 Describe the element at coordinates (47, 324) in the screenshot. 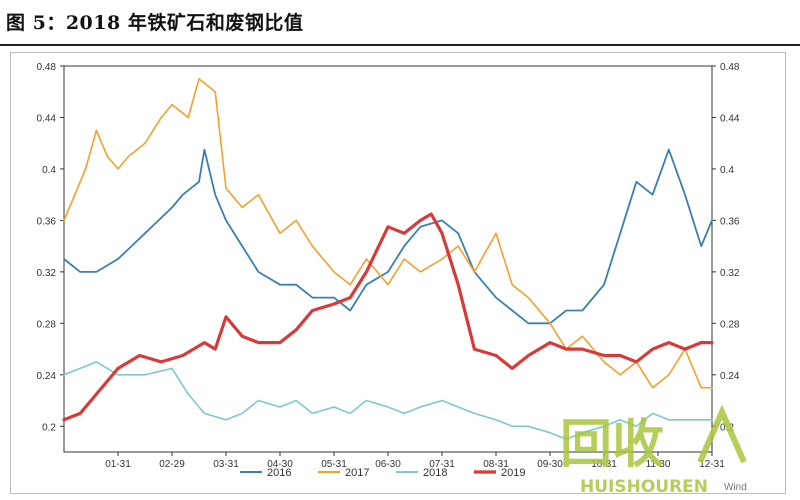

I see `y-left-tick-label: 0.28` at that location.